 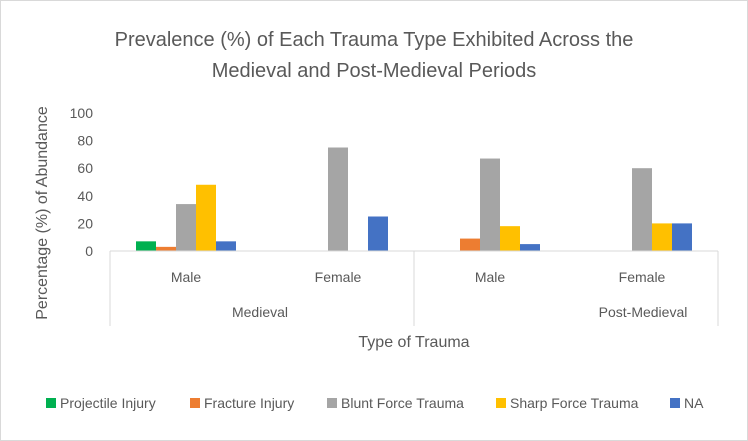 I want to click on legend-label: NA, so click(x=694, y=403).